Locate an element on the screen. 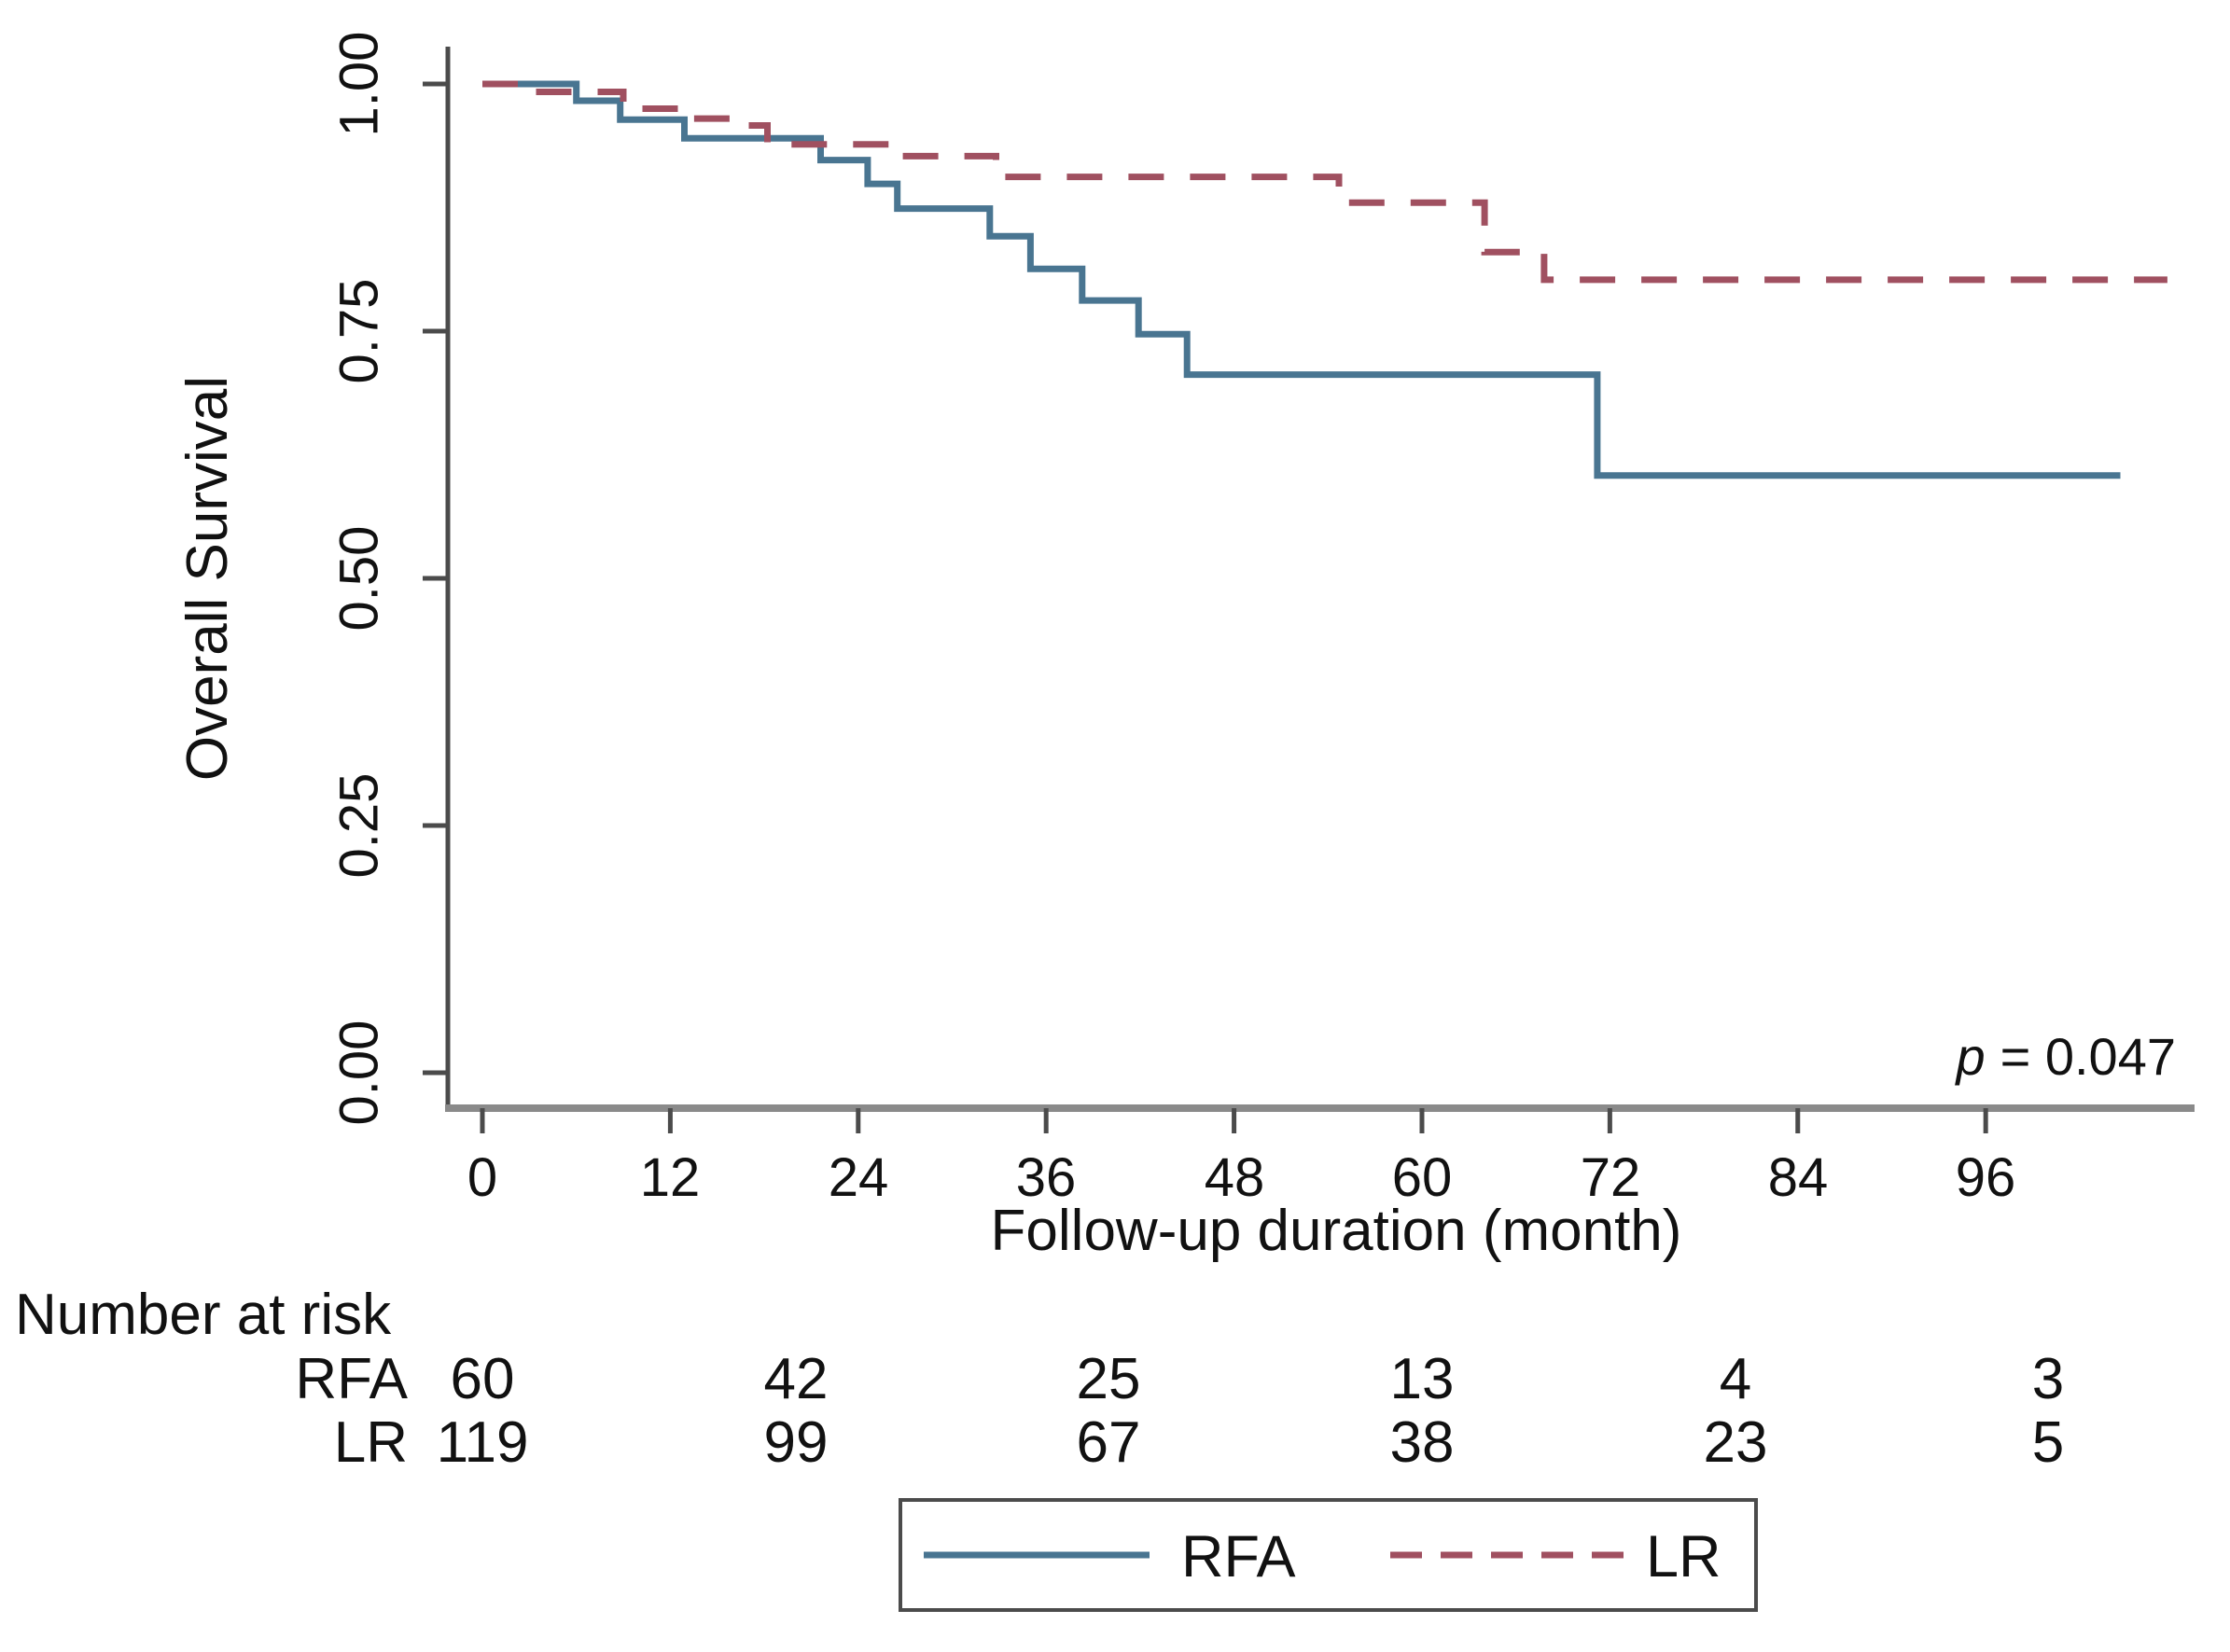 Image resolution: width=2230 pixels, height=1652 pixels. risk-rfa-t80: 4 is located at coordinates (1736, 1379).